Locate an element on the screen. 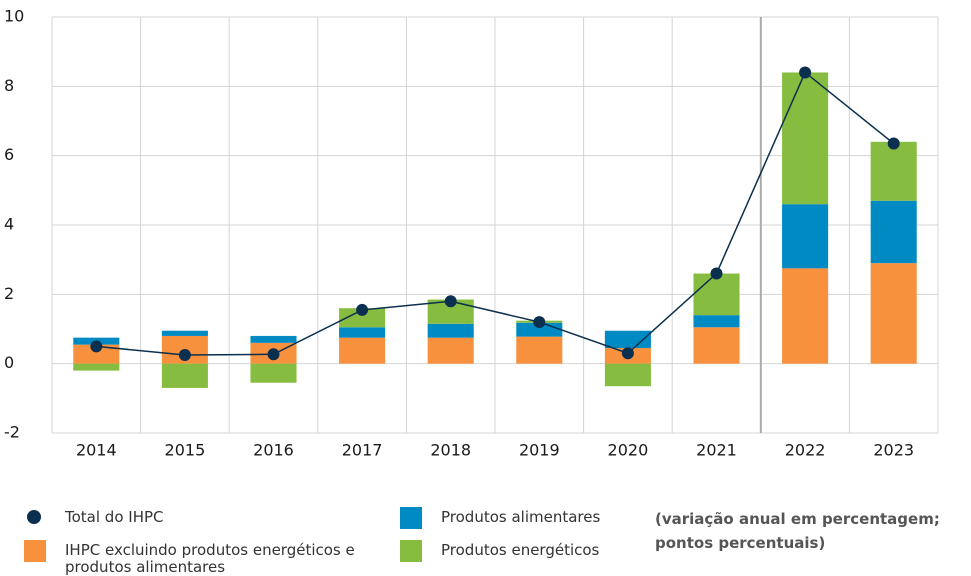  x-tick-label: 2015 is located at coordinates (185, 450).